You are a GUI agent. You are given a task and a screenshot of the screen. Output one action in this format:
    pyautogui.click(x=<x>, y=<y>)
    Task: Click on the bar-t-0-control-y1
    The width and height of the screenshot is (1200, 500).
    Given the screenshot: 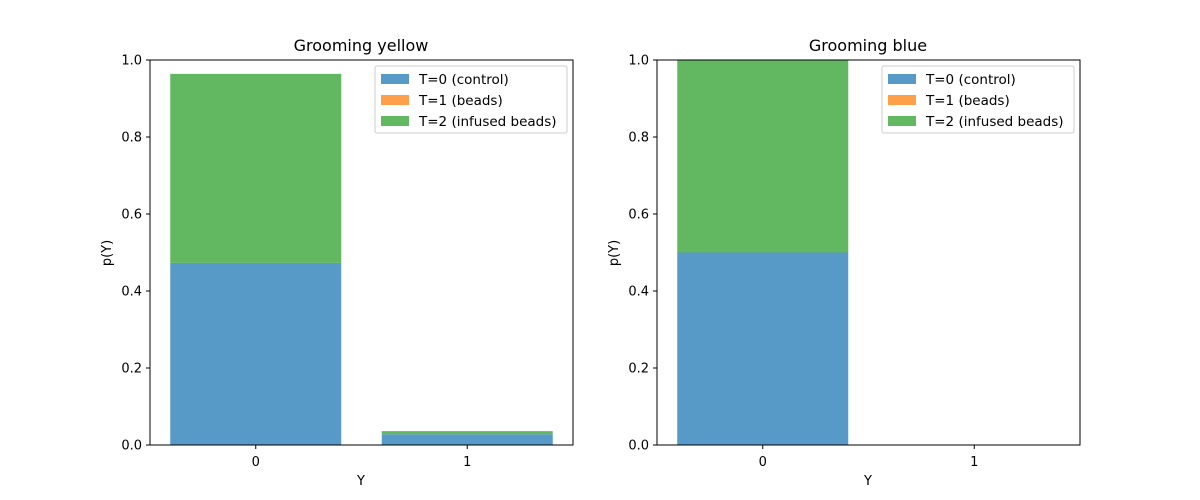 What is the action you would take?
    pyautogui.click(x=467, y=439)
    